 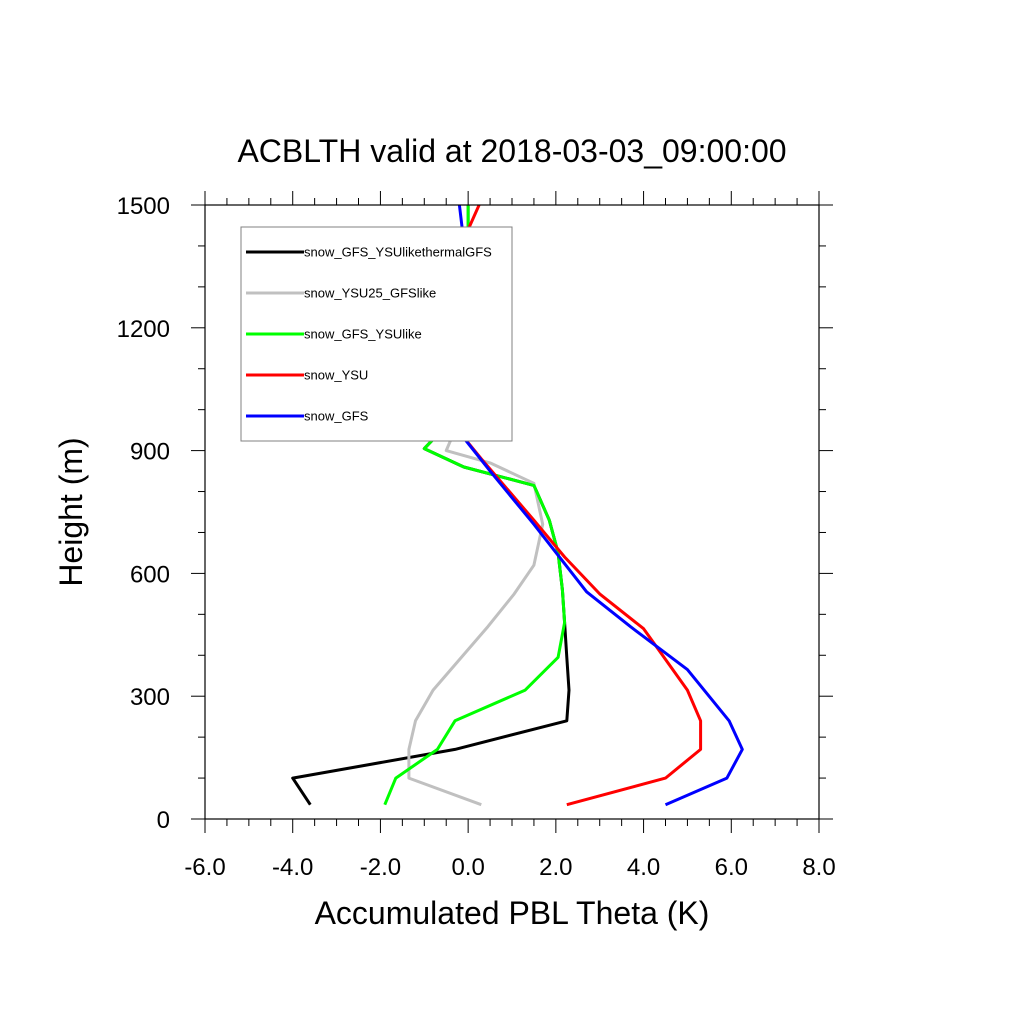 I want to click on x-tick-label: 8.0, so click(x=818, y=867).